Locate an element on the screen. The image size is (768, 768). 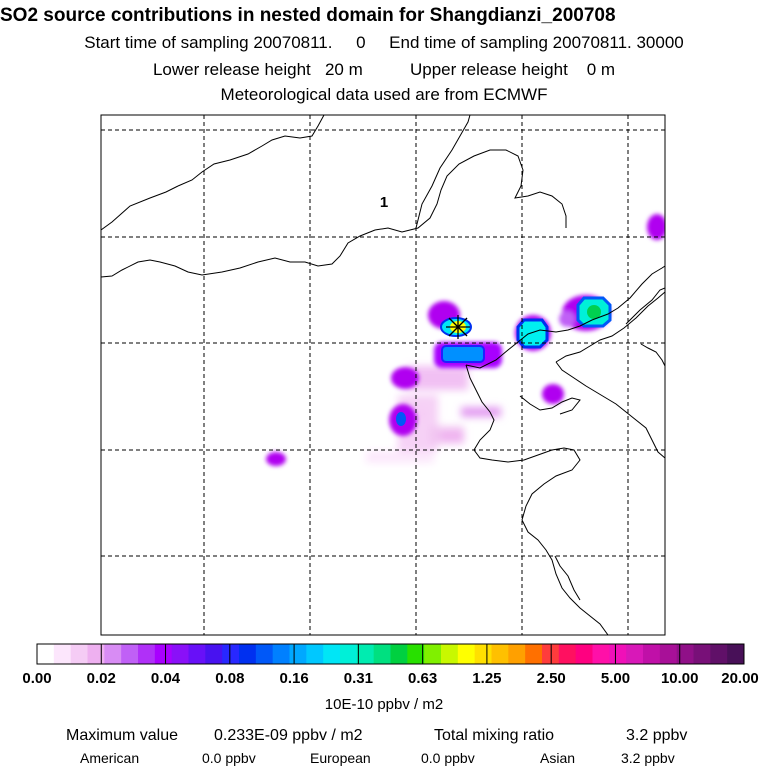
liaodong-south-coast is located at coordinates (610, 410).